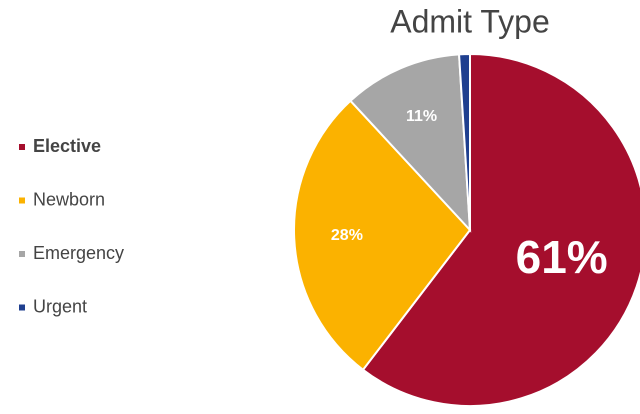 This screenshot has height=414, width=640. Describe the element at coordinates (469, 21) in the screenshot. I see `chart-title: Admit Type` at that location.